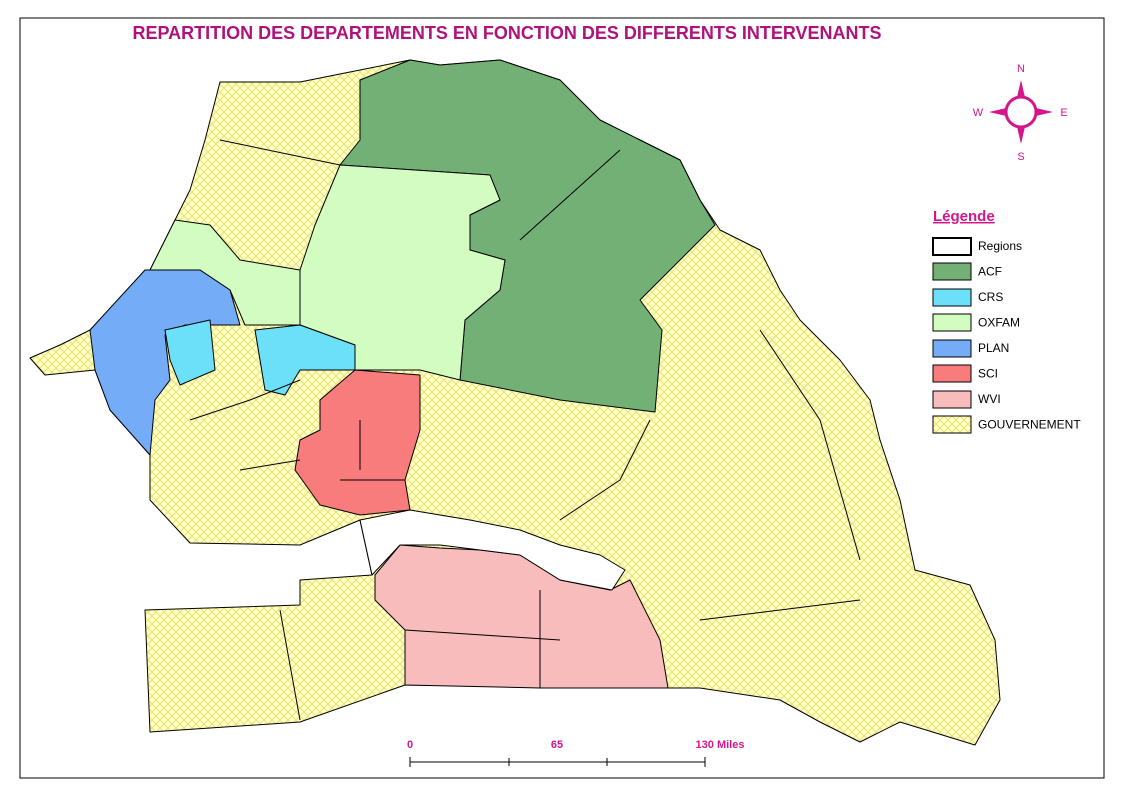 This screenshot has width=1122, height=794. What do you see at coordinates (357, 442) in the screenshot?
I see `region-sci` at bounding box center [357, 442].